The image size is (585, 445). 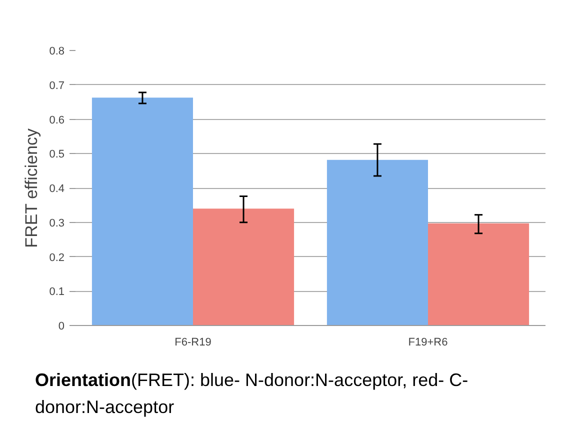 I want to click on x-tick-label: F6-R19, so click(x=193, y=342).